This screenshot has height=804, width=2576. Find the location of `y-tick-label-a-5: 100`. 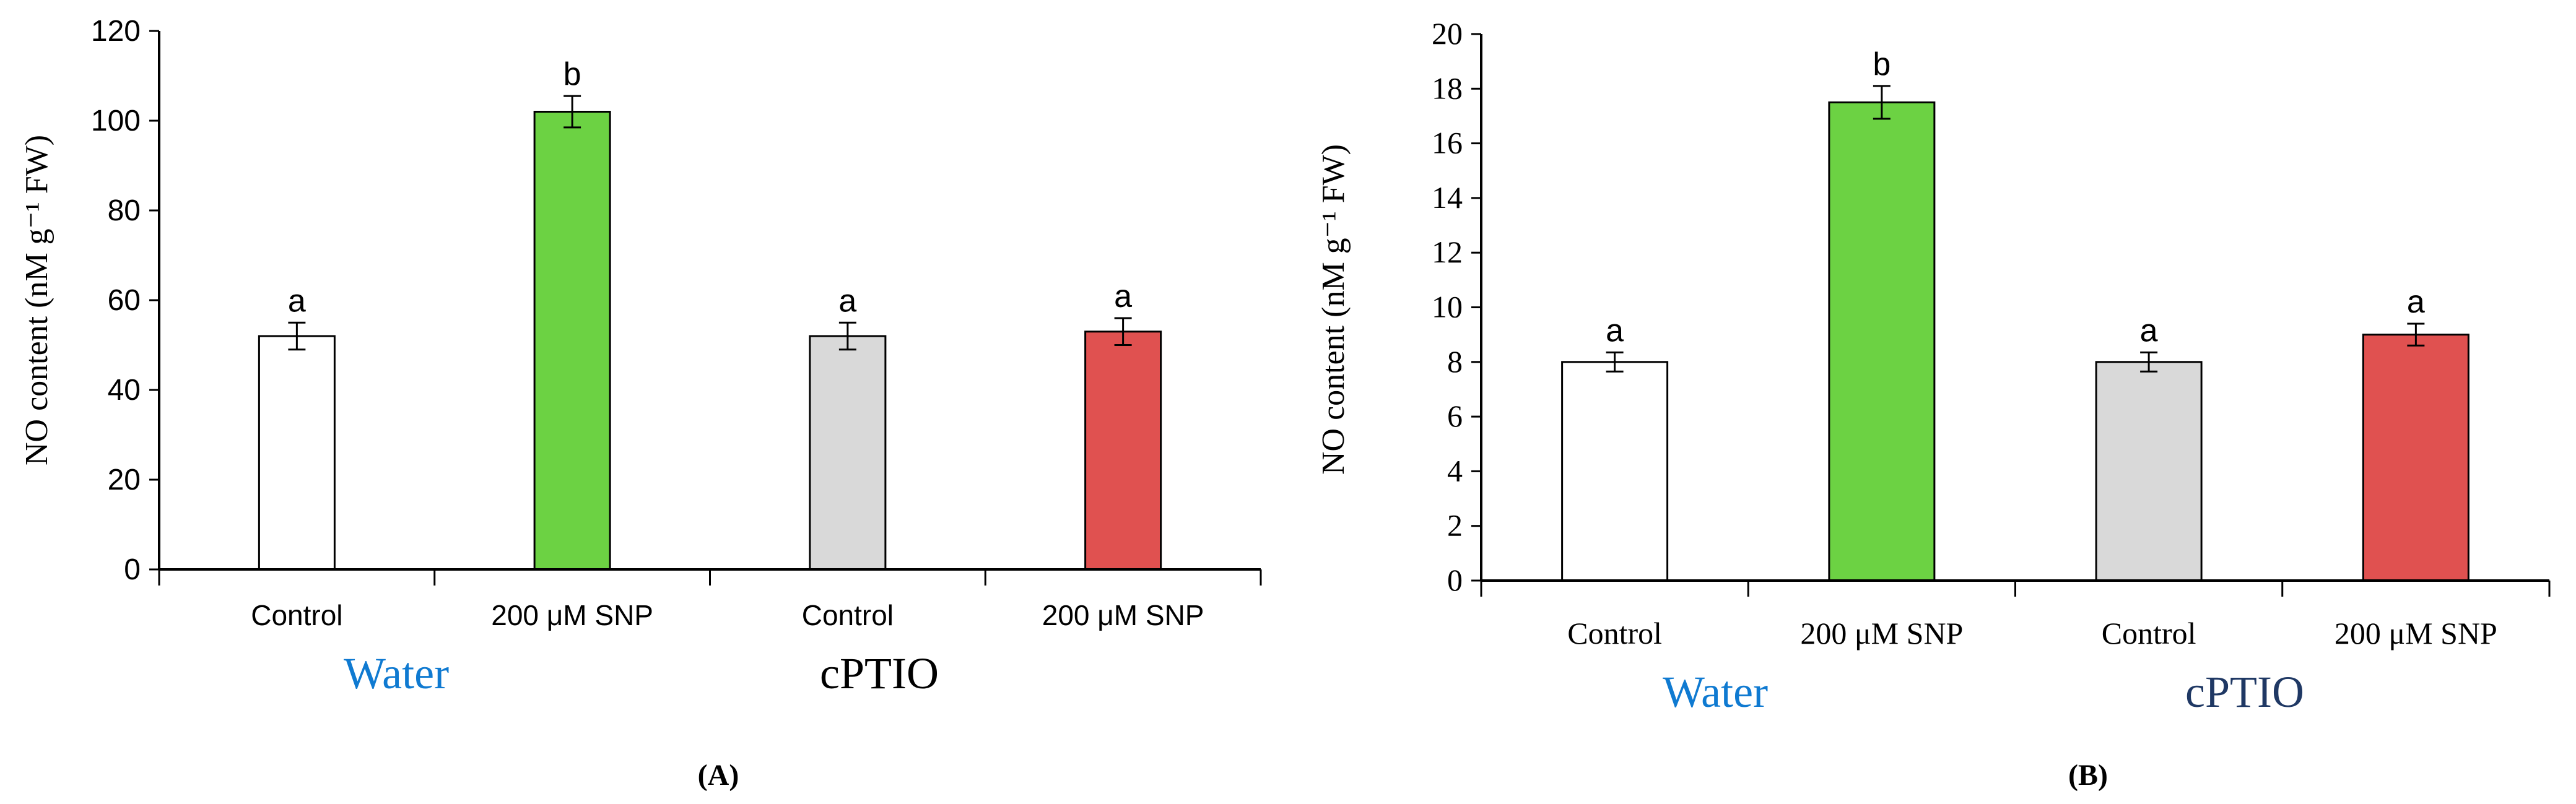

y-tick-label-a-5: 100 is located at coordinates (116, 121).